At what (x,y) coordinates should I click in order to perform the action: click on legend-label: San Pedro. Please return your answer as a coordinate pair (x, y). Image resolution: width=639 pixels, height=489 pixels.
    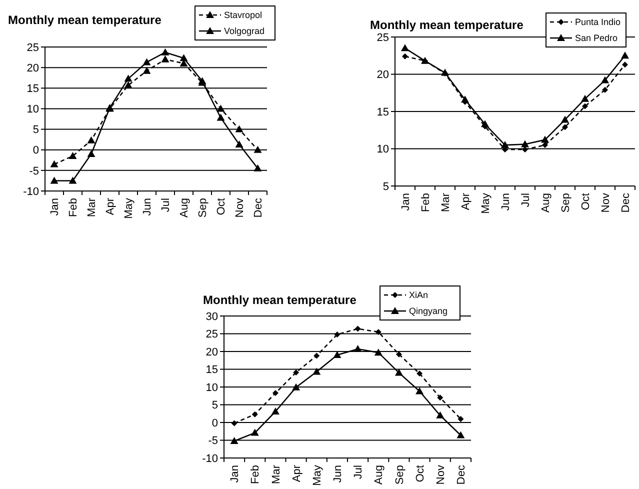
    Looking at the image, I should click on (596, 38).